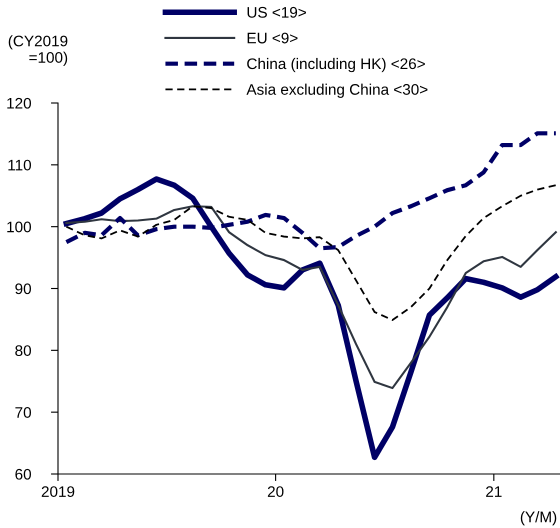 The width and height of the screenshot is (560, 528). I want to click on legend-label: Asia excluding China <30>, so click(337, 91).